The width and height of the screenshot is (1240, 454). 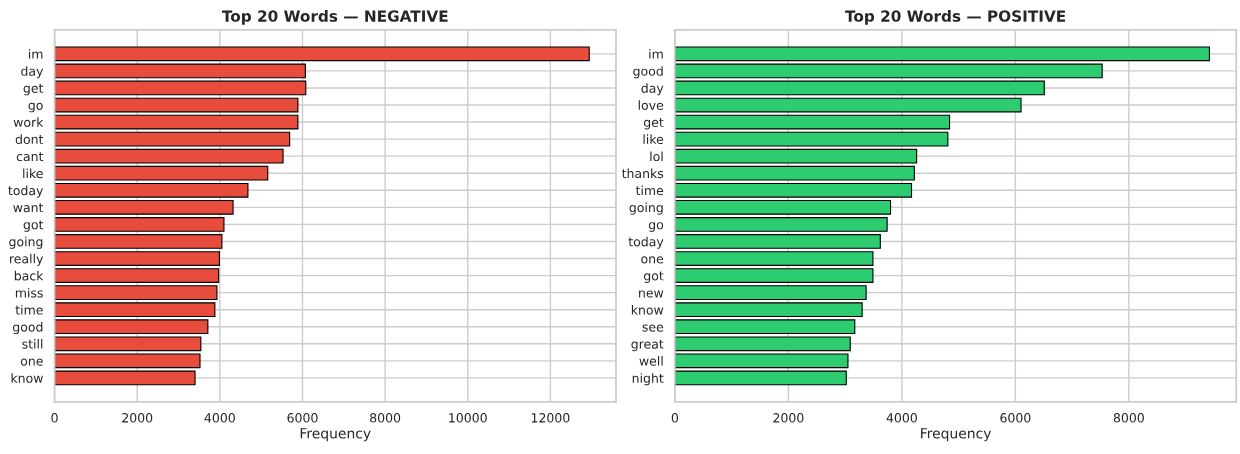 What do you see at coordinates (651, 105) in the screenshot?
I see `y-tick-label: love` at bounding box center [651, 105].